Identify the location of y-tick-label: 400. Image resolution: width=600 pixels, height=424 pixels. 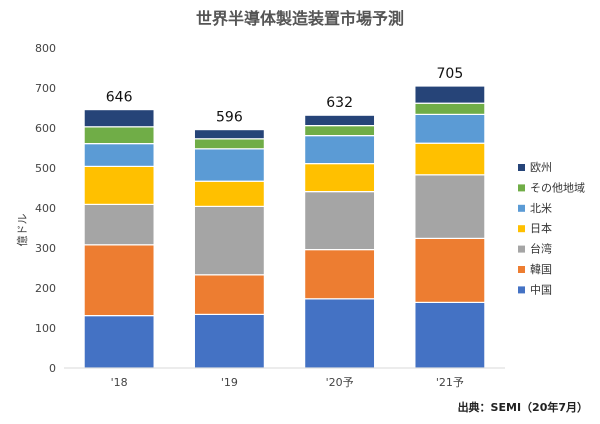
(45, 208).